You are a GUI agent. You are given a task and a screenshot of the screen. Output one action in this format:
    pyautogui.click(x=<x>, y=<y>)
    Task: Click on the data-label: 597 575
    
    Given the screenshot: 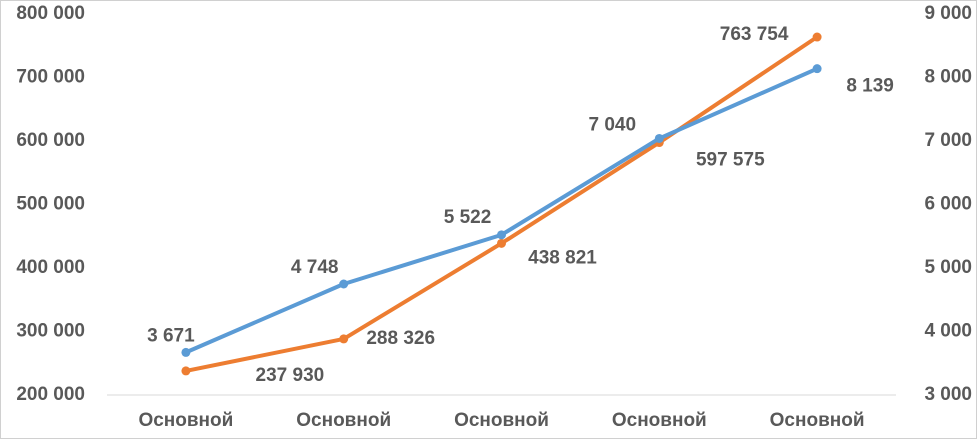 What is the action you would take?
    pyautogui.click(x=730, y=160)
    